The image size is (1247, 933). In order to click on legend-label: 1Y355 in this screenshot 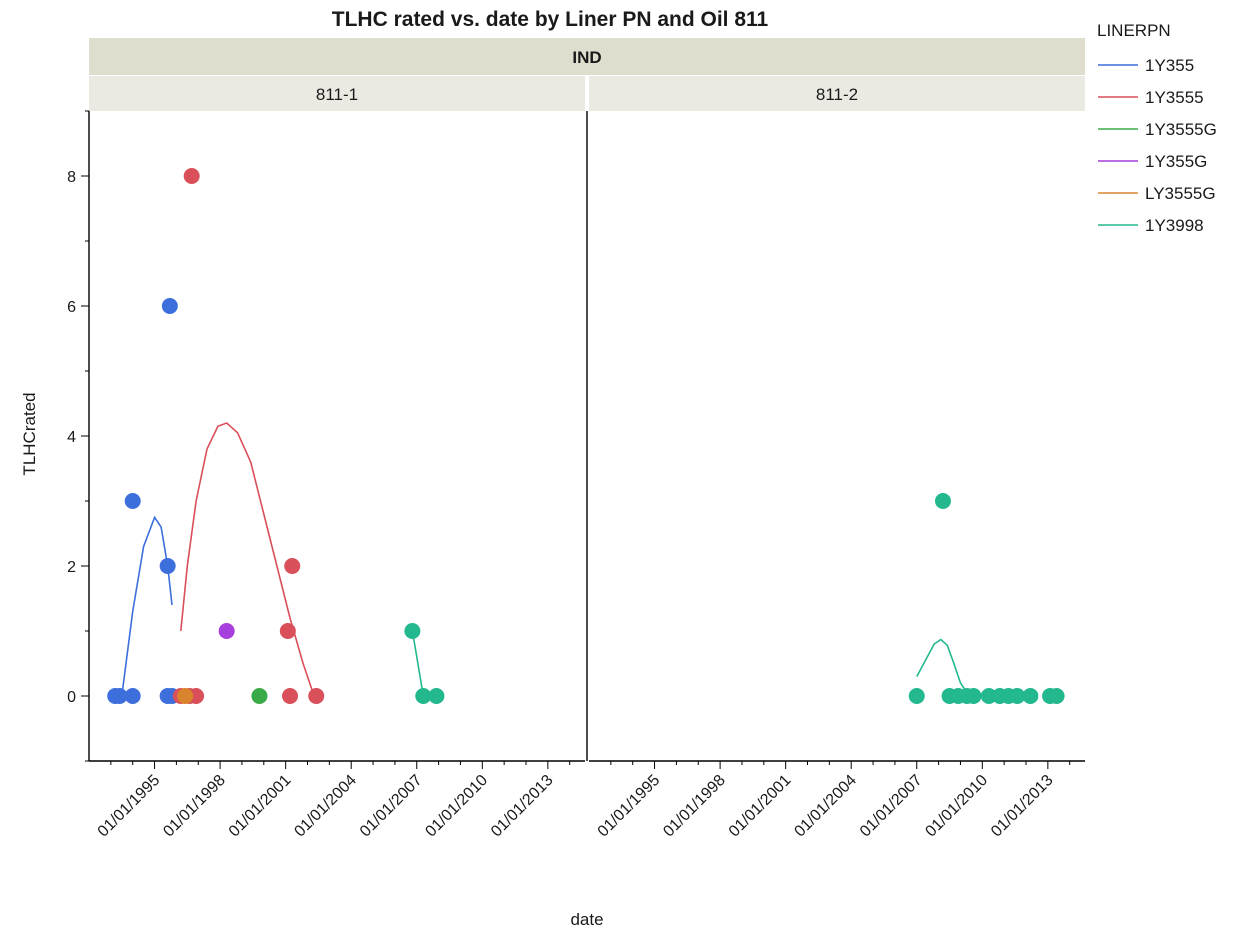, I will do `click(1169, 65)`.